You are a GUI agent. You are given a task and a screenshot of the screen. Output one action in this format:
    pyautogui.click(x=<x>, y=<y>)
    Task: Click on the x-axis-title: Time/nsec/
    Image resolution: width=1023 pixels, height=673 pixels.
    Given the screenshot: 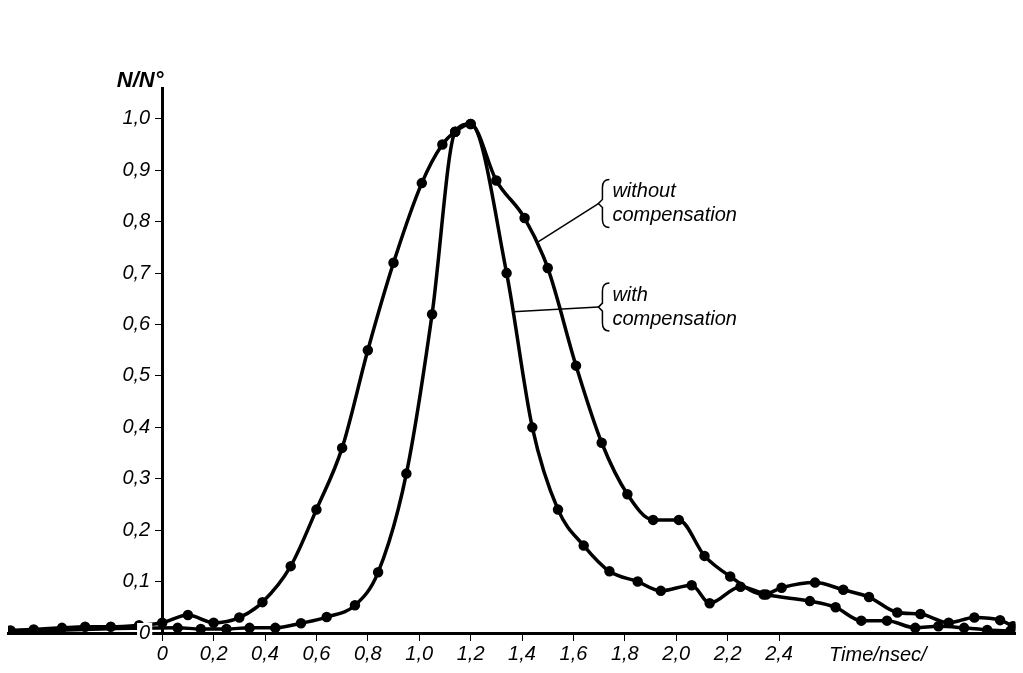 What is the action you would take?
    pyautogui.click(x=879, y=653)
    